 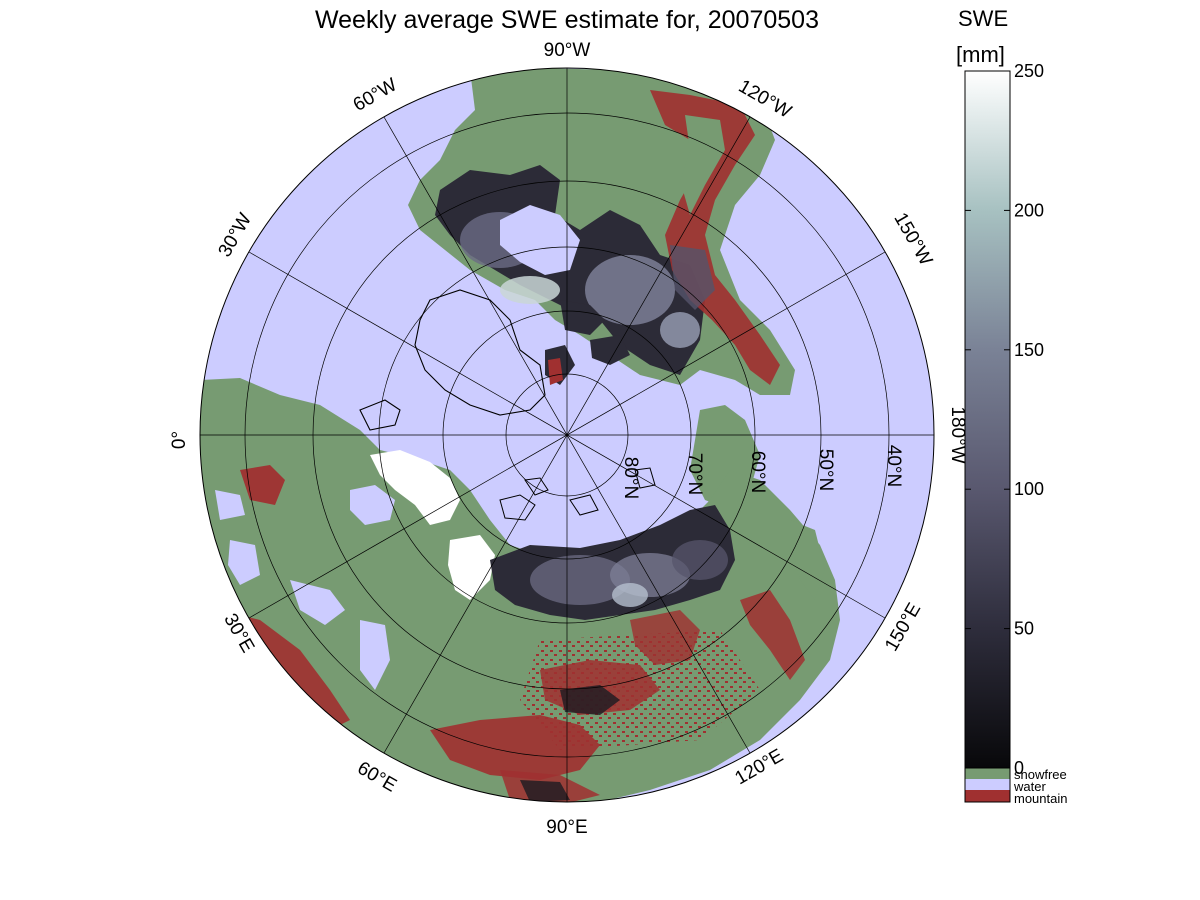 I want to click on lon-label-90w: 90°W, so click(x=567, y=50).